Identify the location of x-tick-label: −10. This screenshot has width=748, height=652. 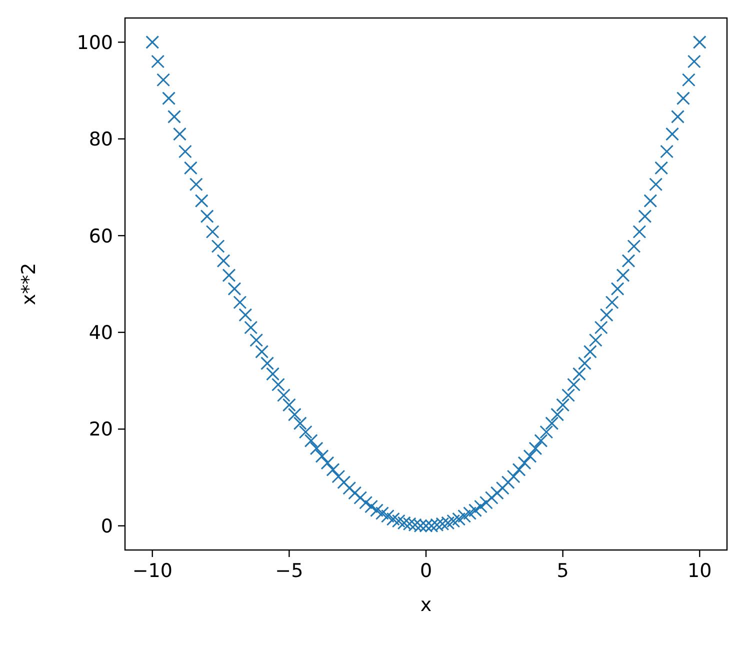
(152, 571).